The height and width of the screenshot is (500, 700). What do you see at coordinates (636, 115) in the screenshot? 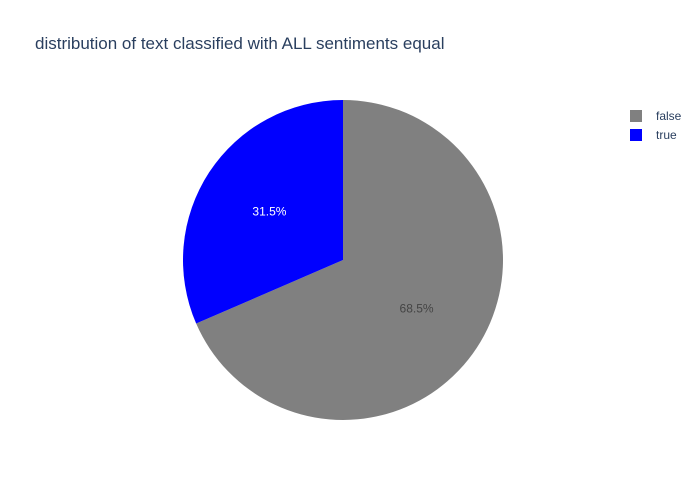
I see `legend-swatch-false` at bounding box center [636, 115].